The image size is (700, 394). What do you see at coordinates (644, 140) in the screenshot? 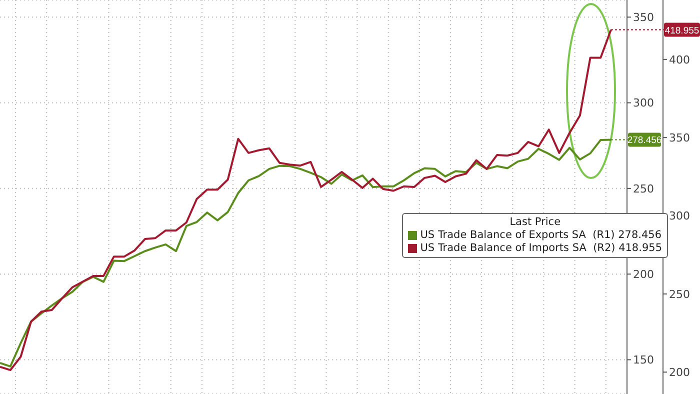
I see `data-label: 278.456` at bounding box center [644, 140].